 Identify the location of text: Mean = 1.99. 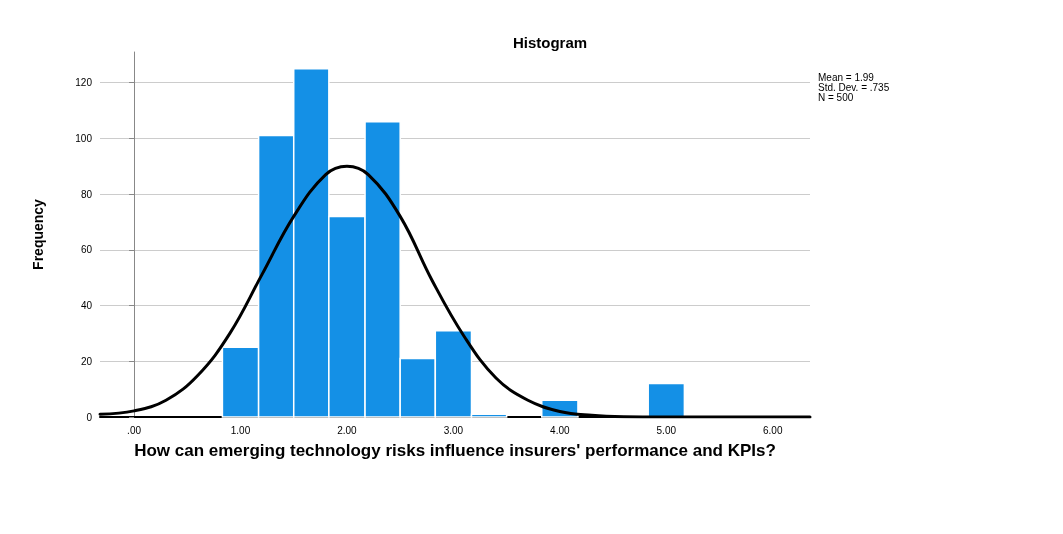
(846, 77).